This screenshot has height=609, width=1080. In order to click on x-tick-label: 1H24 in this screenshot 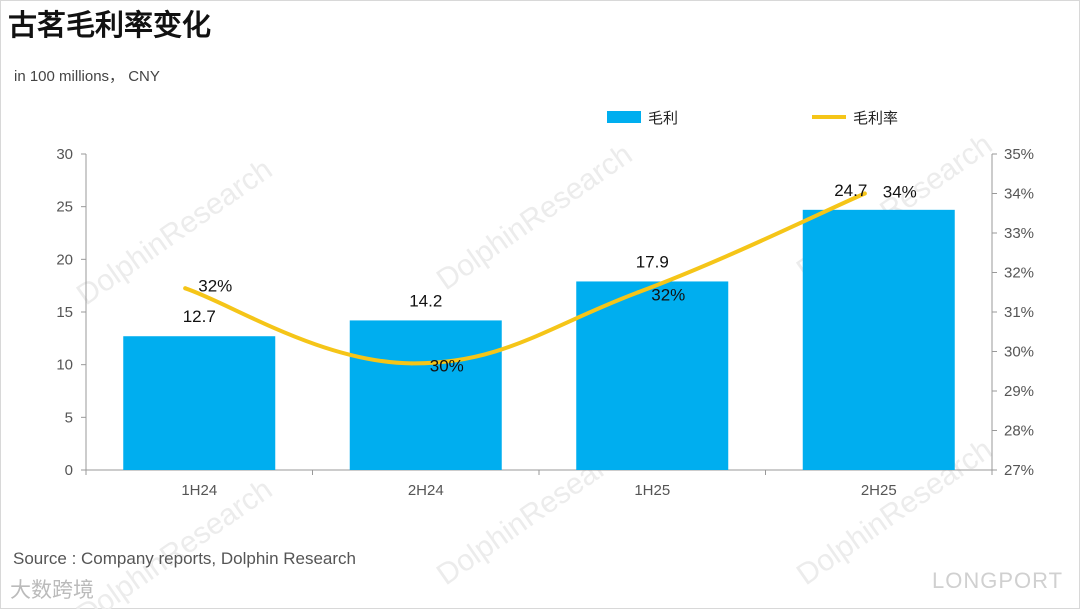, I will do `click(199, 490)`.